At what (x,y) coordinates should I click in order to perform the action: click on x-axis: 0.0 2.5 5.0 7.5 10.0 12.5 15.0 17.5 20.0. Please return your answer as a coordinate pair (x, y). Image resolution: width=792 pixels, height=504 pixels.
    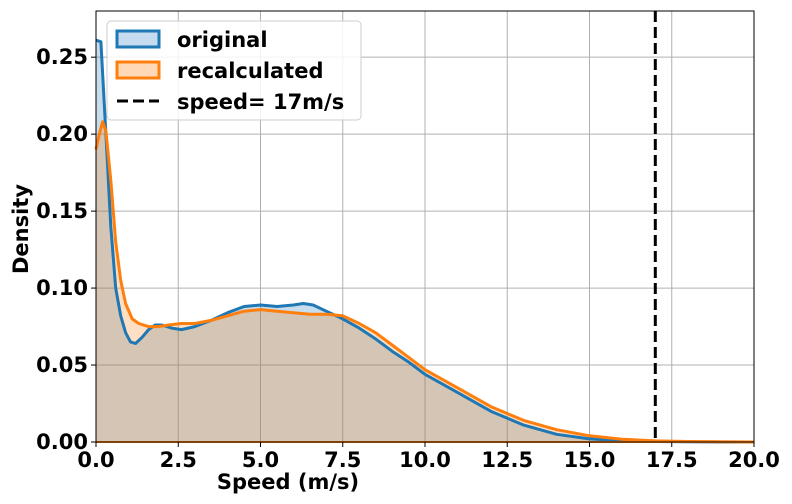
    Looking at the image, I should click on (428, 457).